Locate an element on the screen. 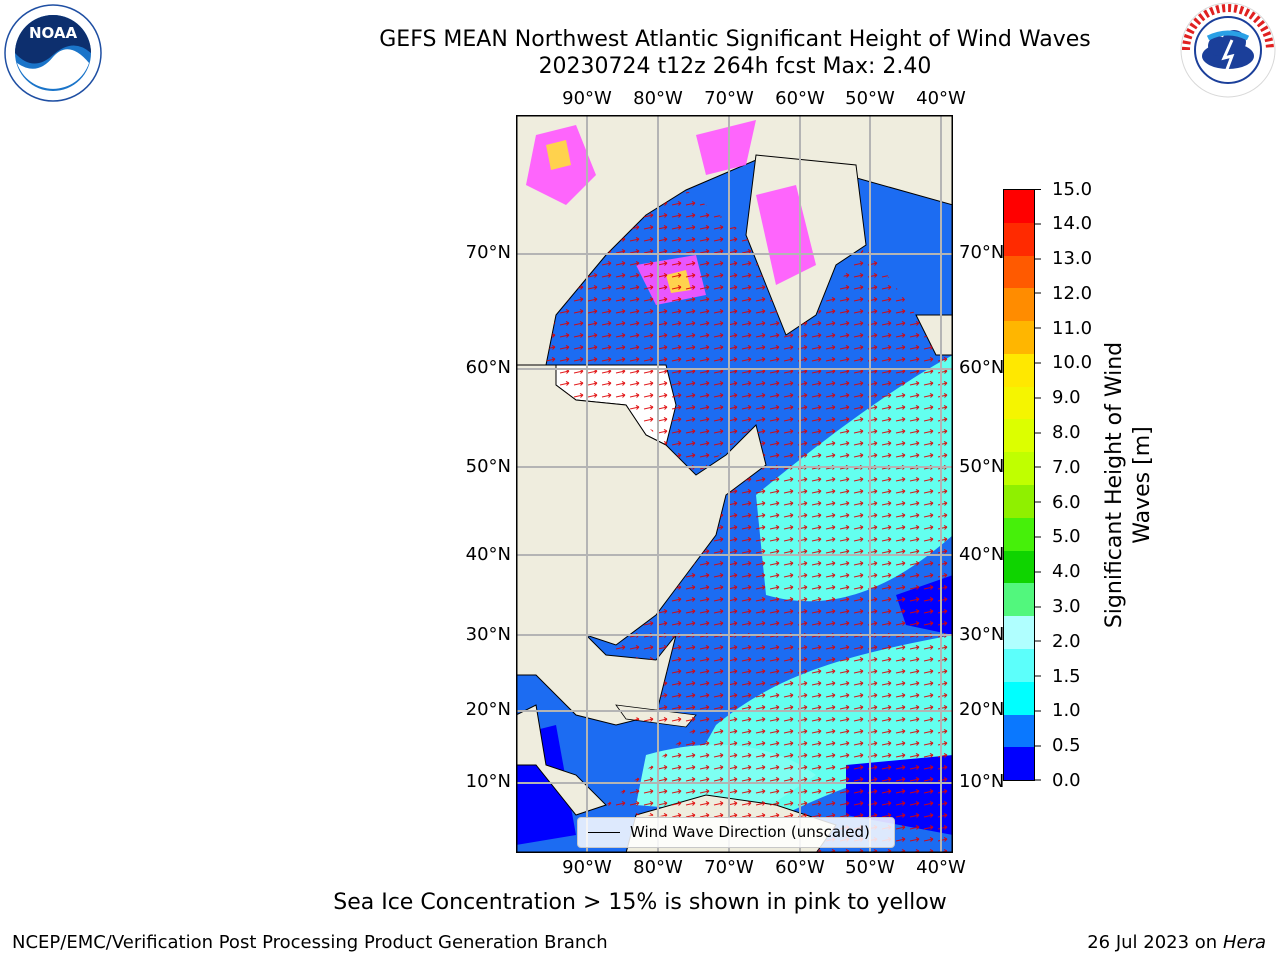 This screenshot has height=960, width=1280. colorbar-tick-label: 11.0 is located at coordinates (1072, 328).